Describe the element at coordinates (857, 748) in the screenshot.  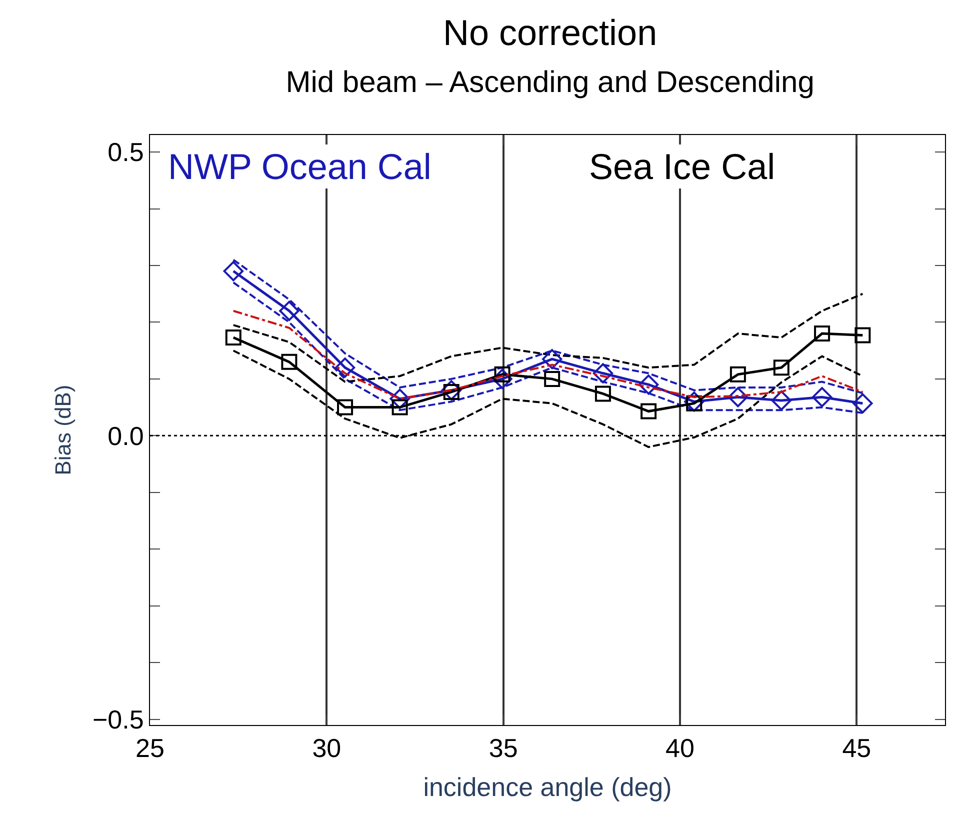
I see `x-tick-label: 45` at that location.